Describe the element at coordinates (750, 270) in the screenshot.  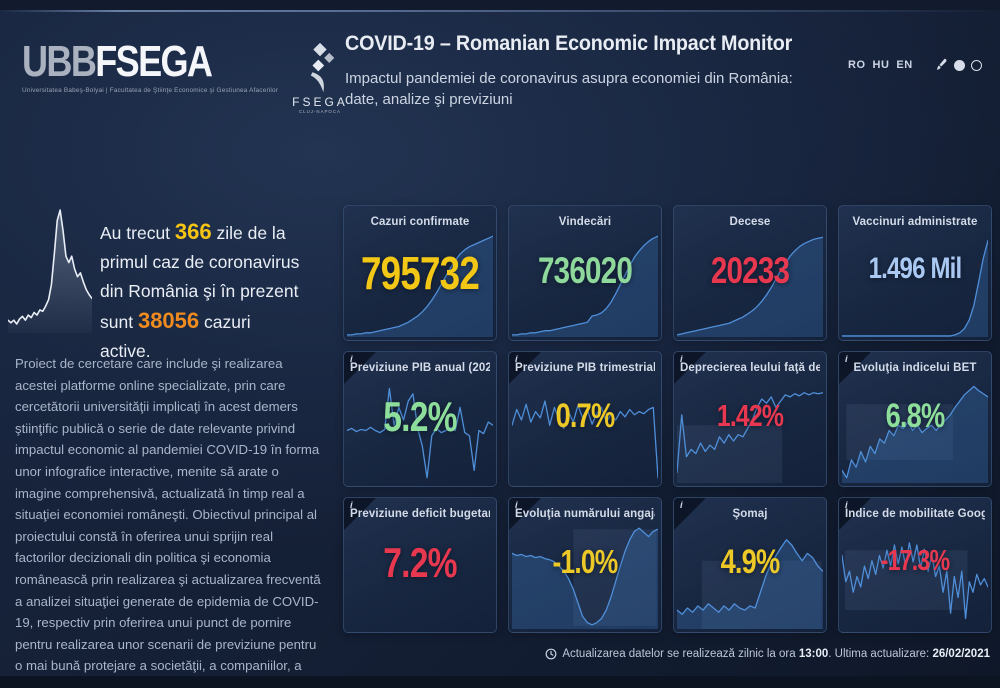
I see `card-value: 20233` at that location.